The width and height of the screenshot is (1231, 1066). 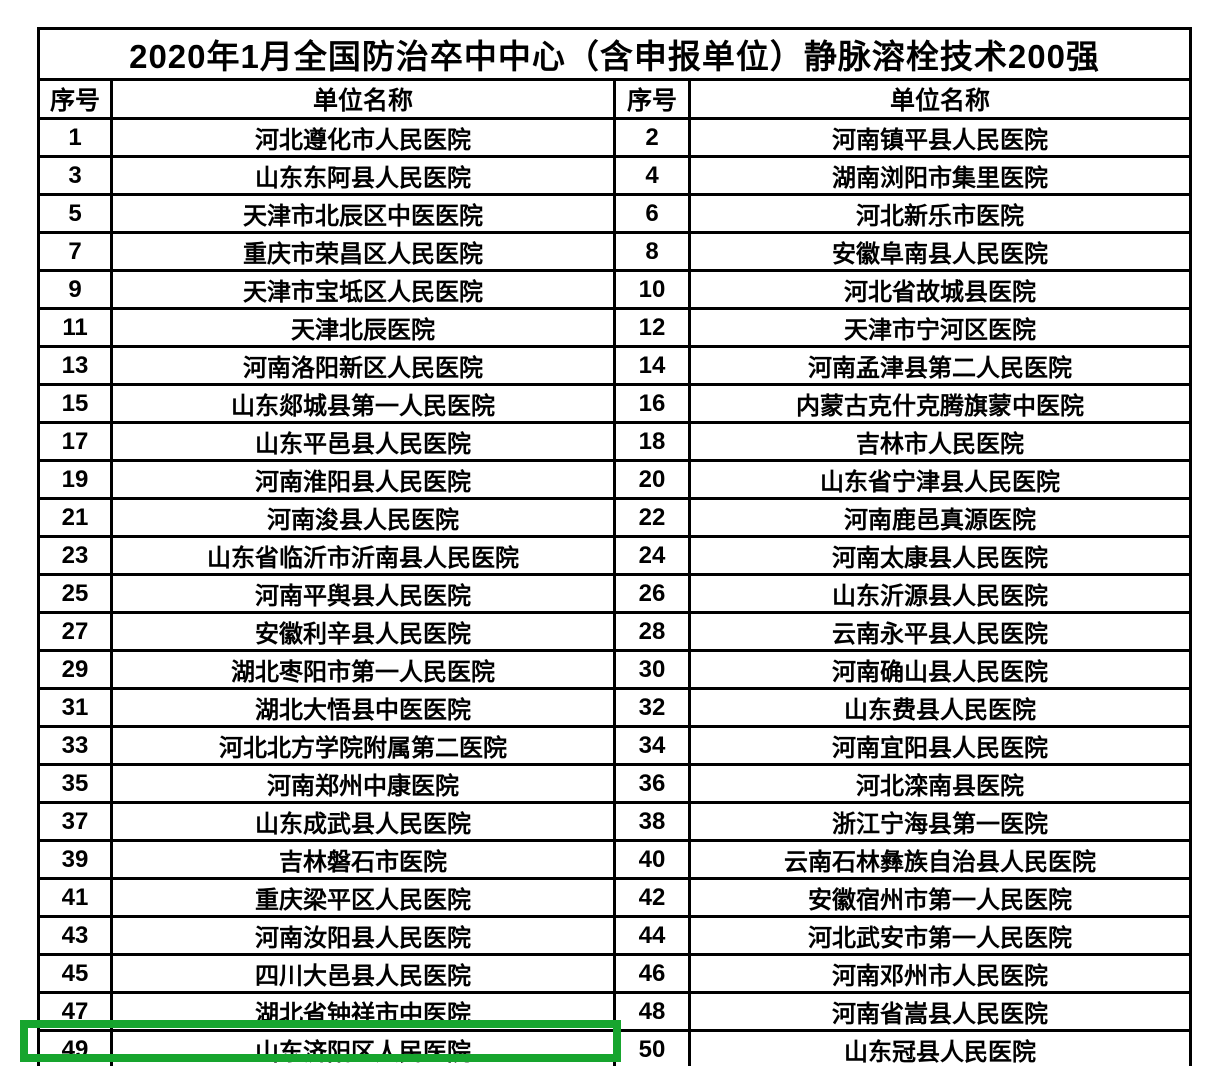 What do you see at coordinates (363, 631) in the screenshot?
I see `hospital-cell: 安徽利辛县人民医院` at bounding box center [363, 631].